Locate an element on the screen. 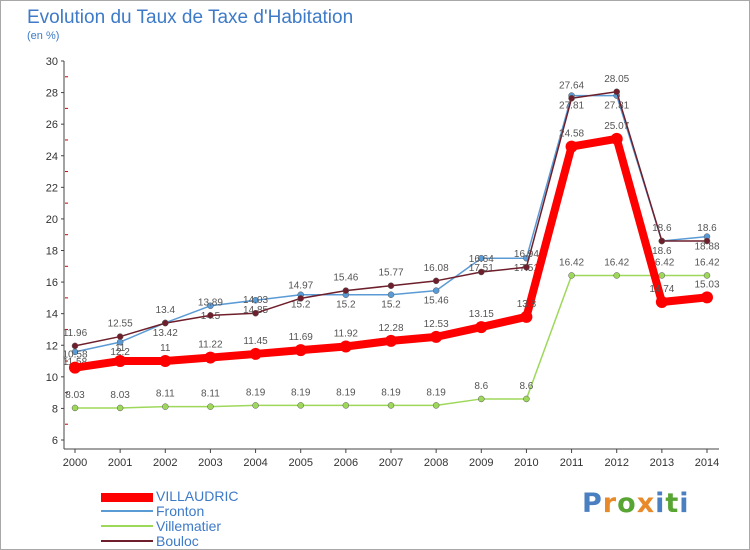 This screenshot has height=550, width=750. x-tick-label: 2010 is located at coordinates (526, 463).